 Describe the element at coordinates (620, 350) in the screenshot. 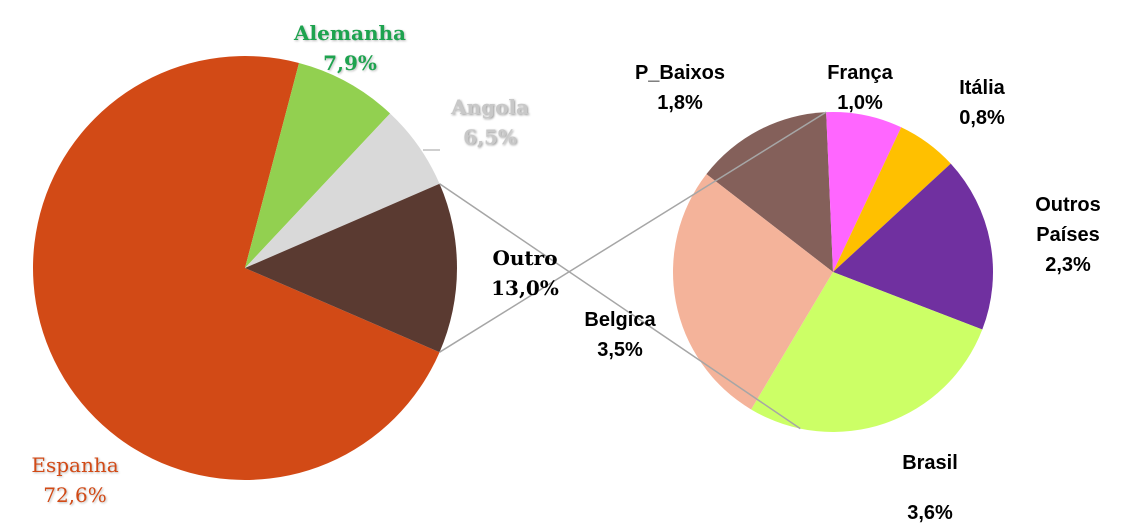

I see `label-value: 3,5%` at that location.